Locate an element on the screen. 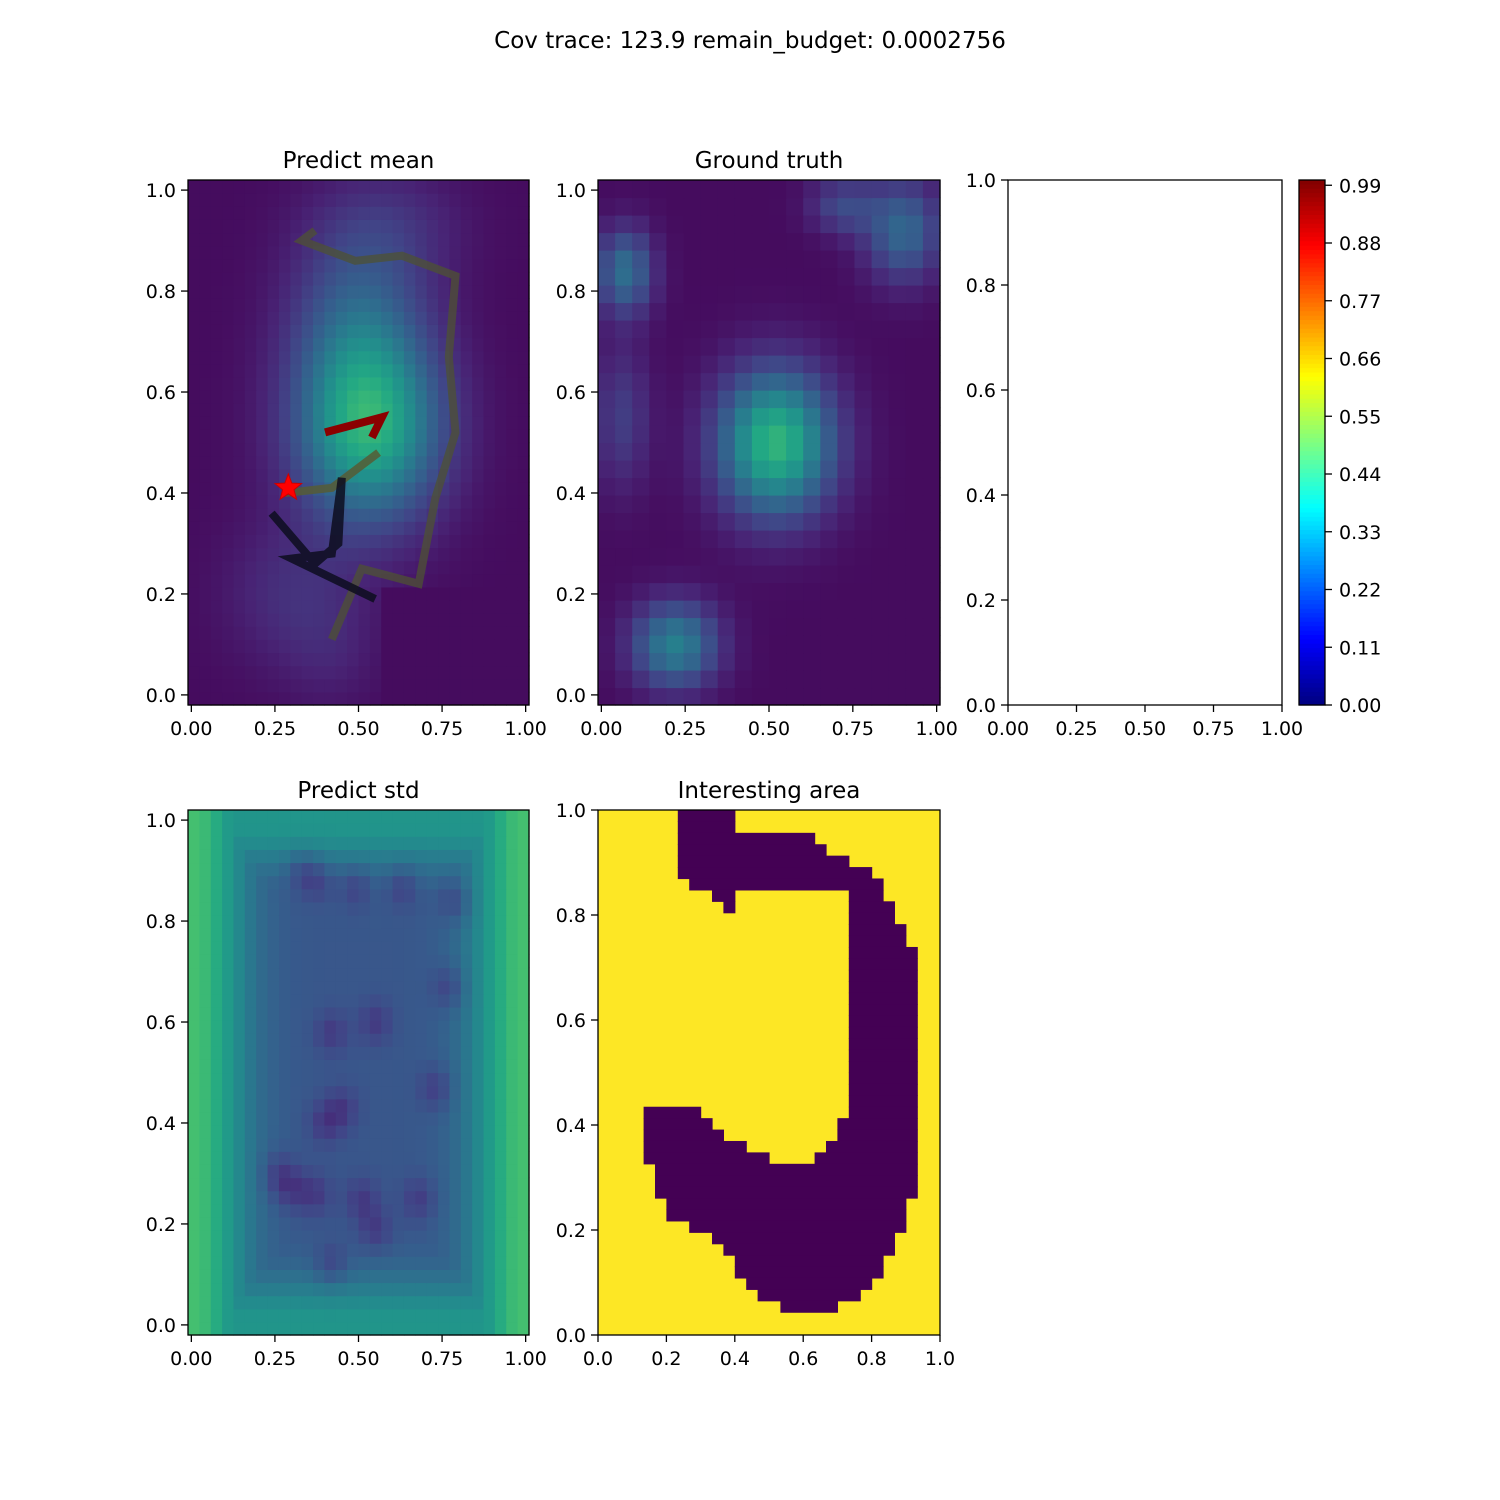 The image size is (1500, 1500). mask-cell is located at coordinates (683, 1135).